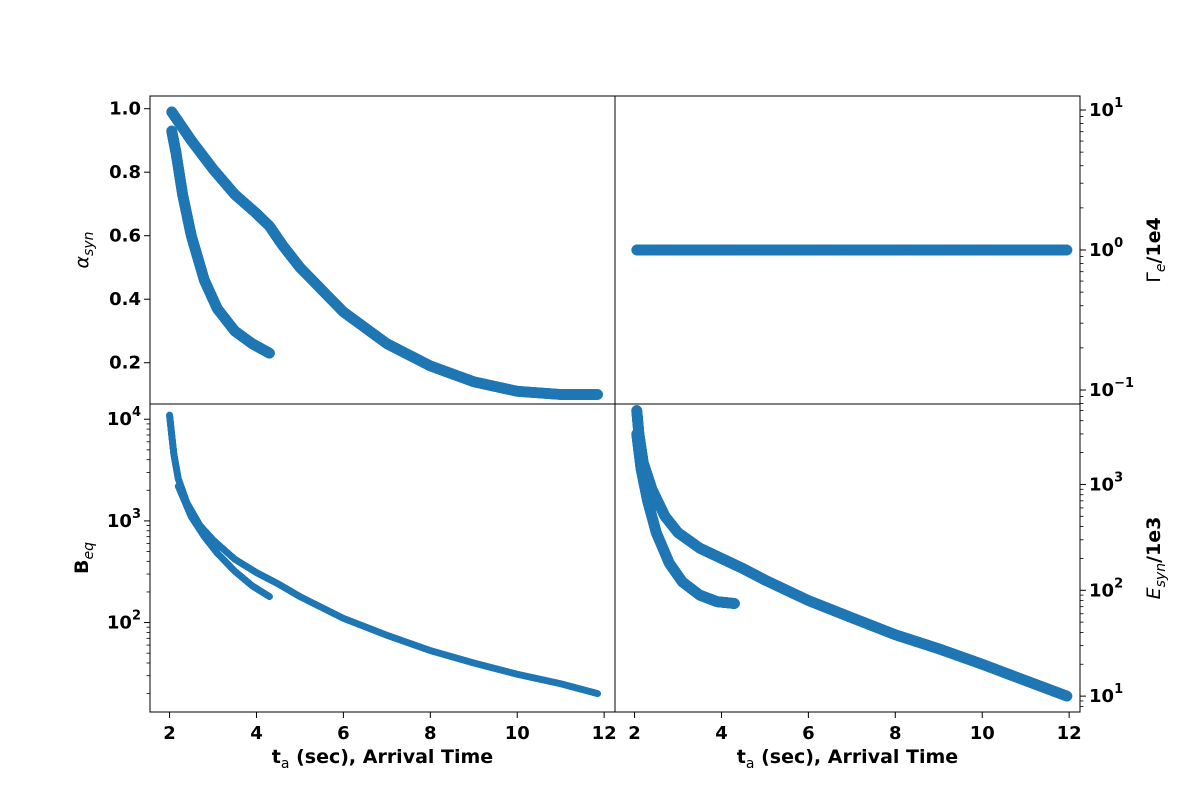 The width and height of the screenshot is (1200, 800). I want to click on y-tick-label: 10¹, so click(1106, 108).